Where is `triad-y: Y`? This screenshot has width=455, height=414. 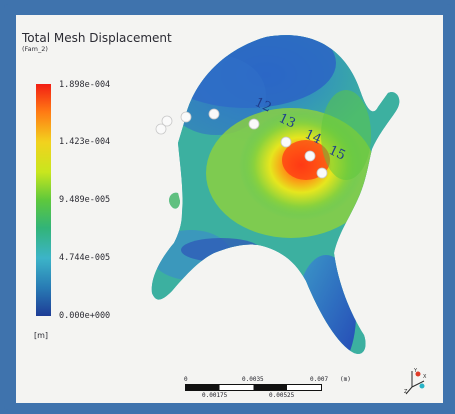 triad-y: Y is located at coordinates (415, 371).